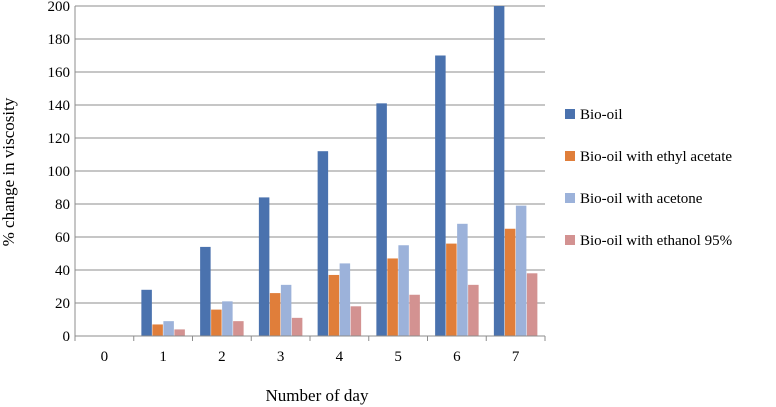  Describe the element at coordinates (457, 357) in the screenshot. I see `x-tick-label: 6` at that location.